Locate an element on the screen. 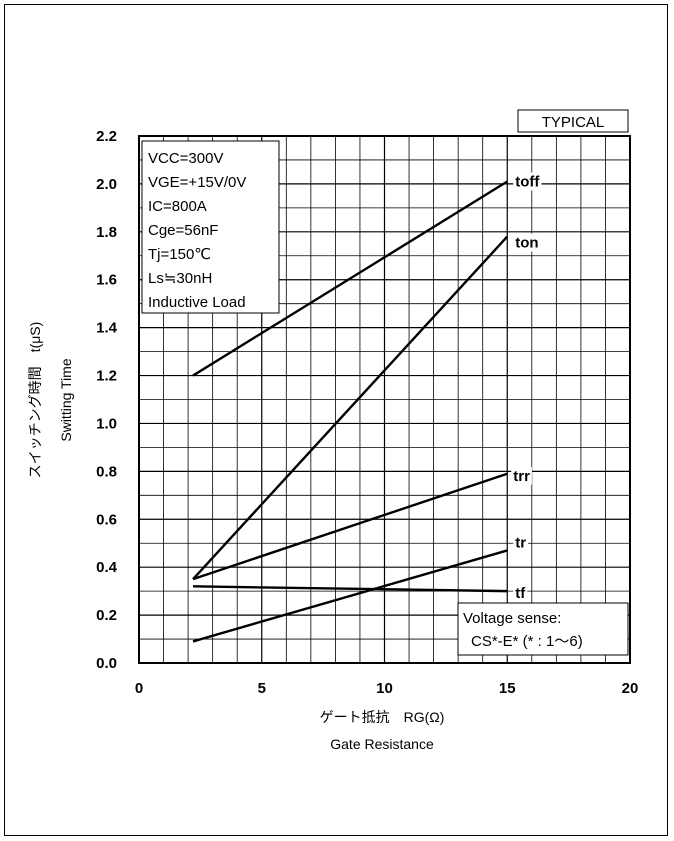  series-label-trr: trr is located at coordinates (521, 476).